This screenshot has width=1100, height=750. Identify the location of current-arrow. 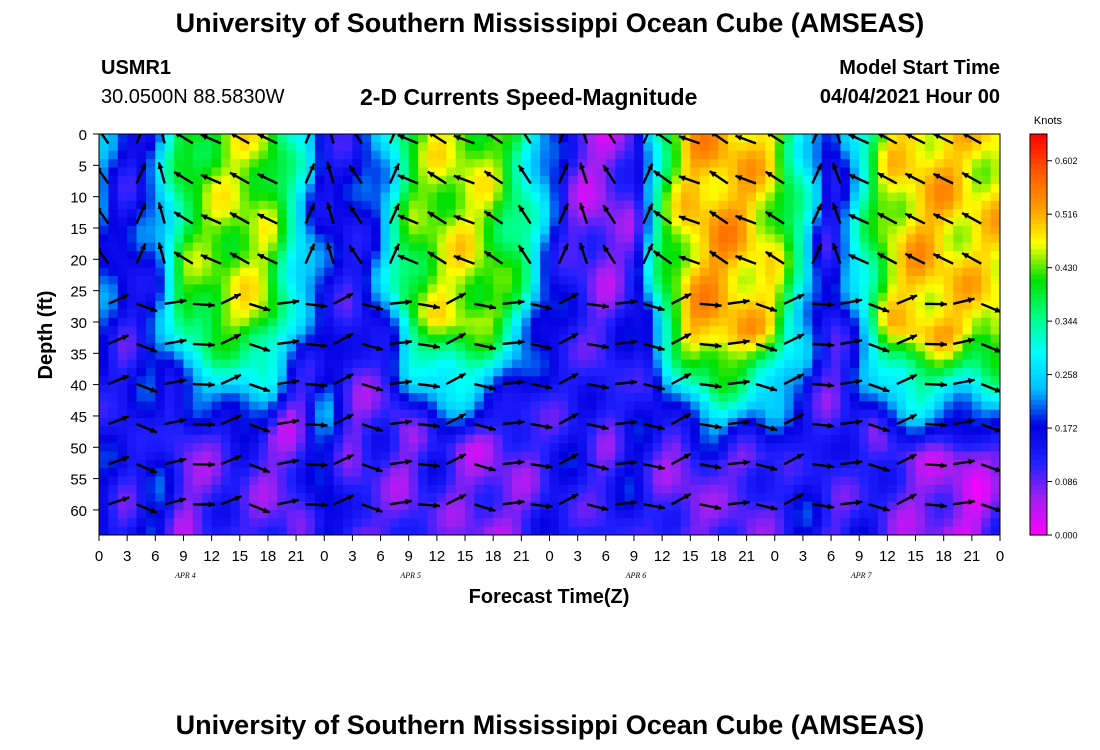
(138, 139).